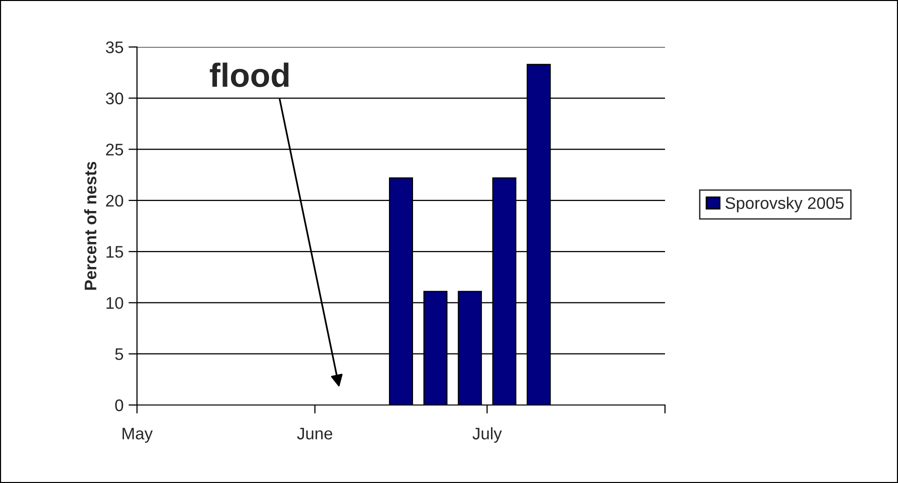 This screenshot has height=483, width=898. Describe the element at coordinates (90, 226) in the screenshot. I see `y-axis-title: Percent of nests` at that location.